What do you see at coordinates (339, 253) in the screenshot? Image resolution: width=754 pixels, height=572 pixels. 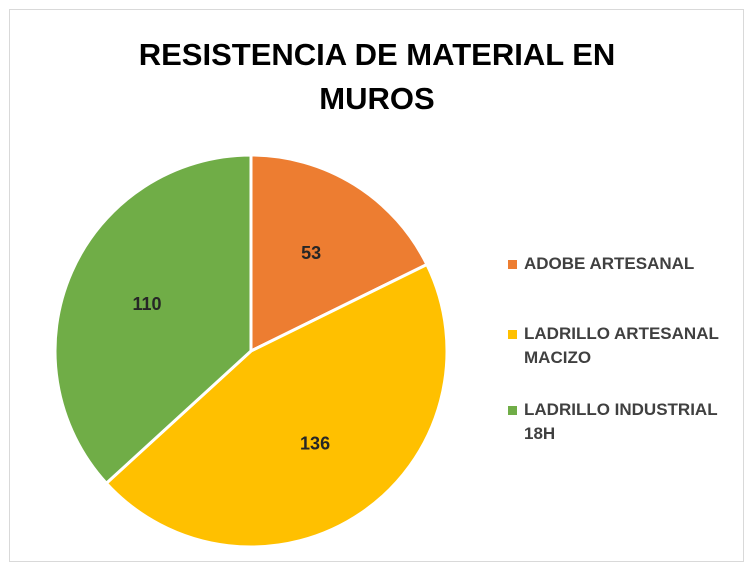 I see `pie-slice` at bounding box center [339, 253].